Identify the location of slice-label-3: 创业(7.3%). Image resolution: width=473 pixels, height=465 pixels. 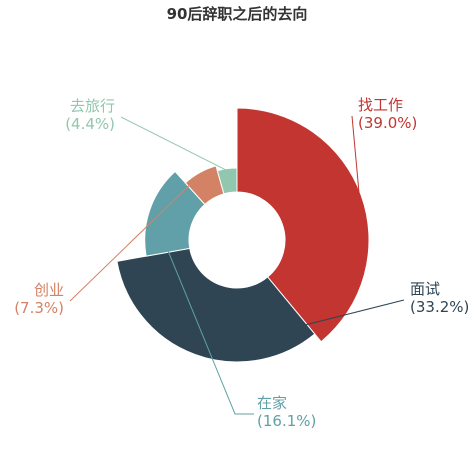
(39, 299).